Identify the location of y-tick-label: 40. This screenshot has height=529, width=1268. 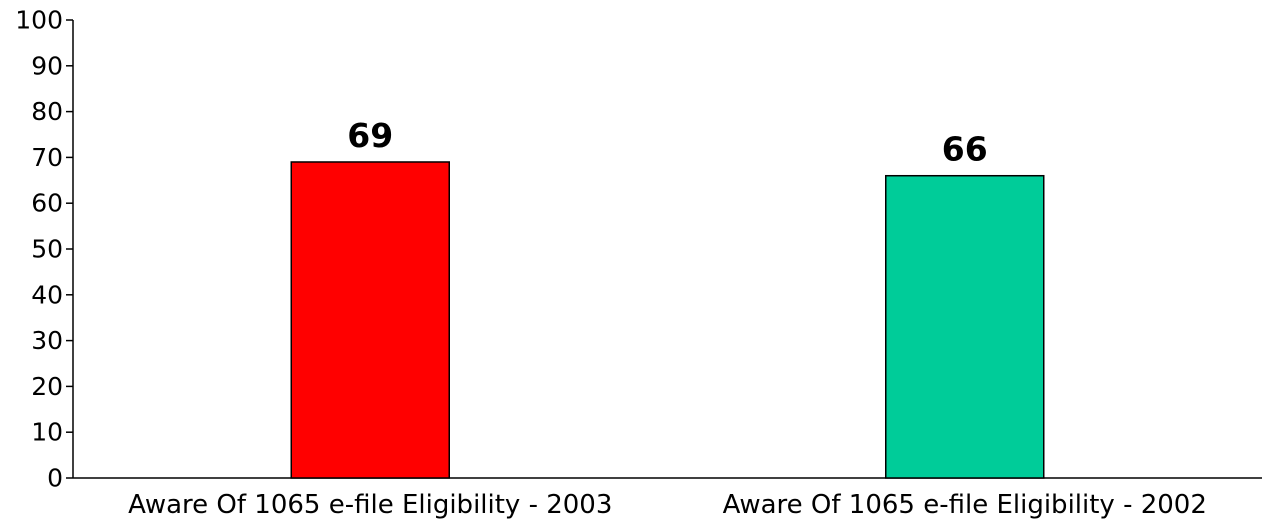
(47, 294).